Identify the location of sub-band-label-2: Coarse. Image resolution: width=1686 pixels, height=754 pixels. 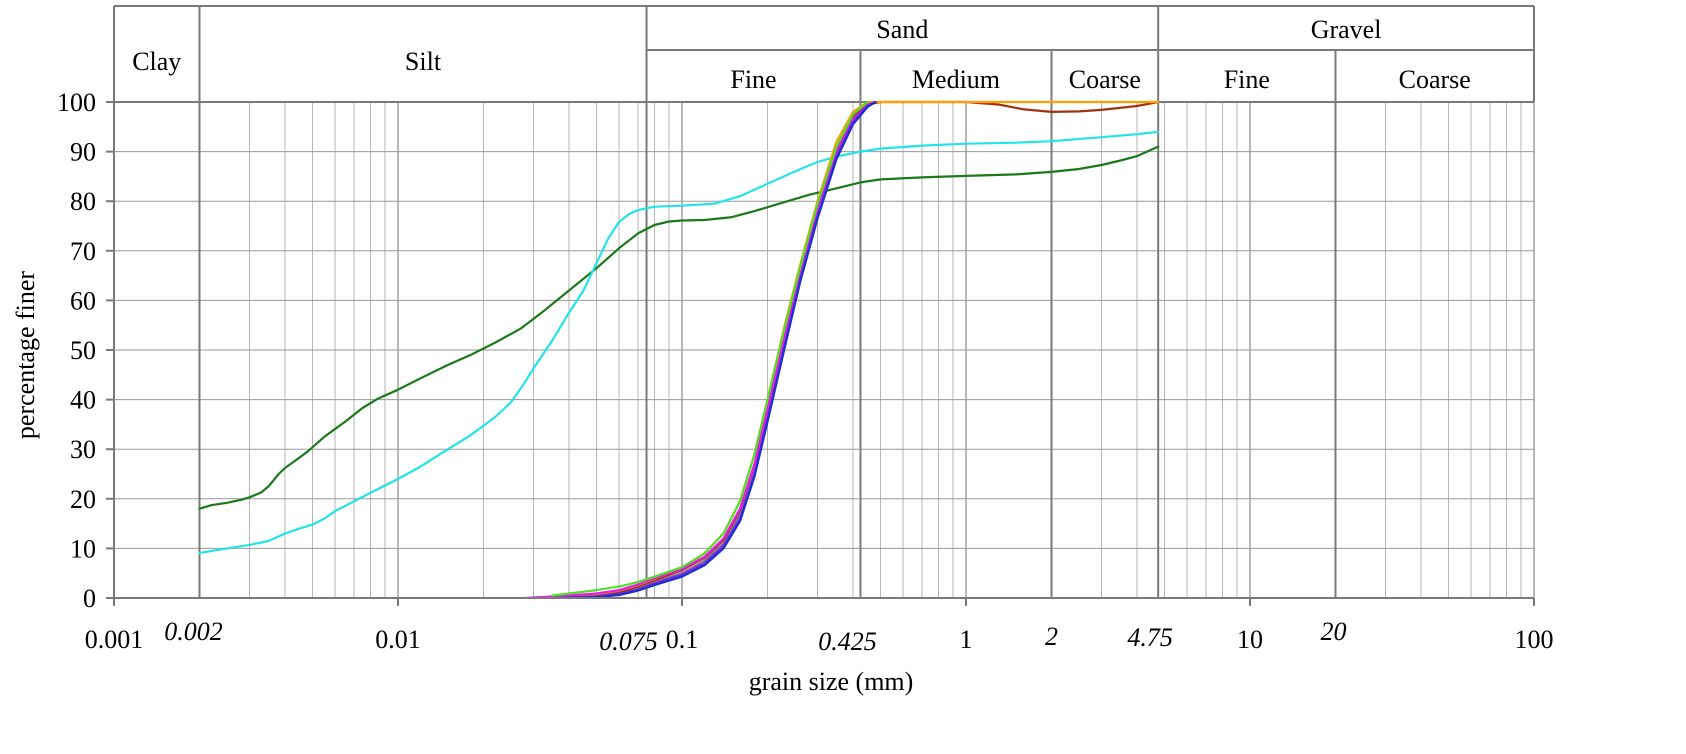
(1105, 79).